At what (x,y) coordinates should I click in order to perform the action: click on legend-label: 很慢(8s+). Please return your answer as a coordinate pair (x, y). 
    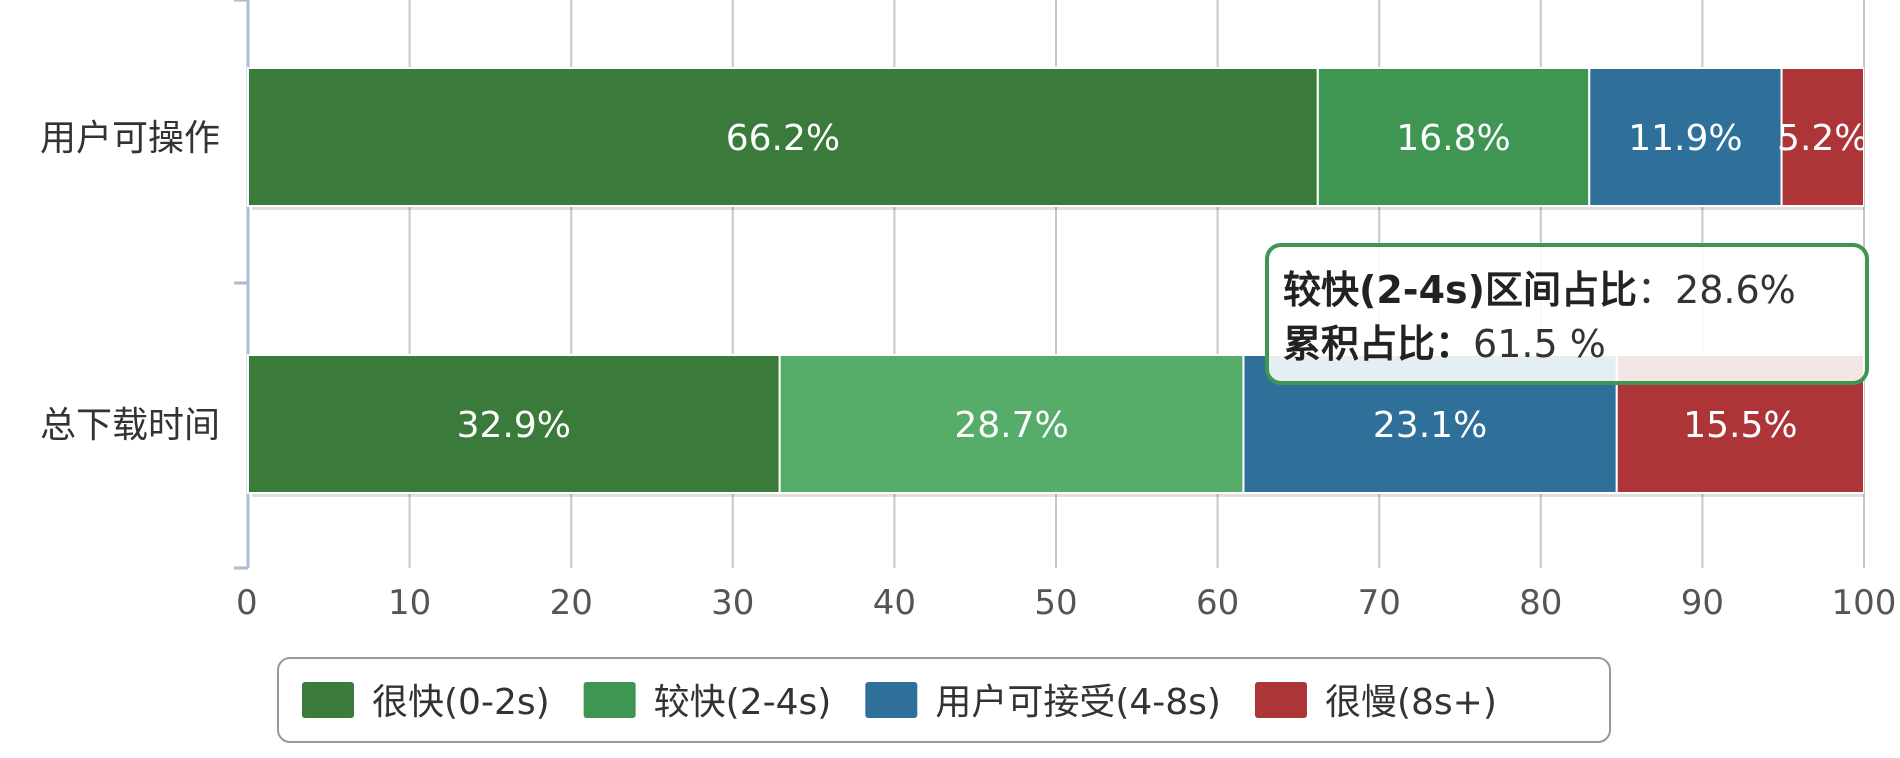
    Looking at the image, I should click on (1411, 702).